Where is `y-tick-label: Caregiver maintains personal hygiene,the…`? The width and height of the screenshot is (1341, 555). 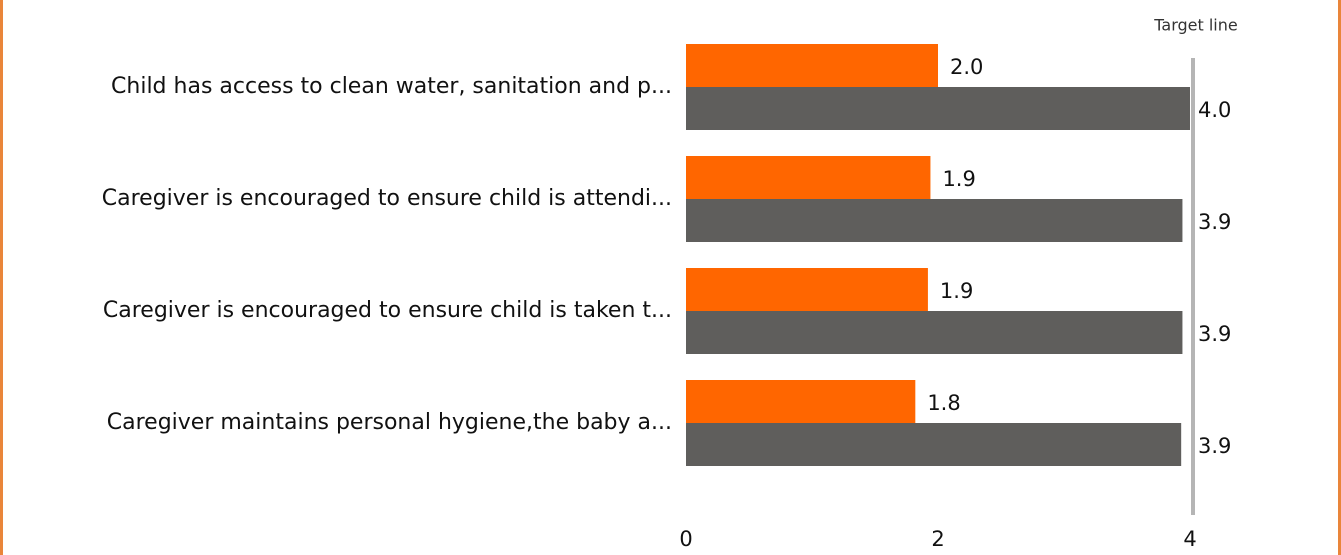
y-tick-label: Caregiver maintains personal hygiene,the… is located at coordinates (389, 422).